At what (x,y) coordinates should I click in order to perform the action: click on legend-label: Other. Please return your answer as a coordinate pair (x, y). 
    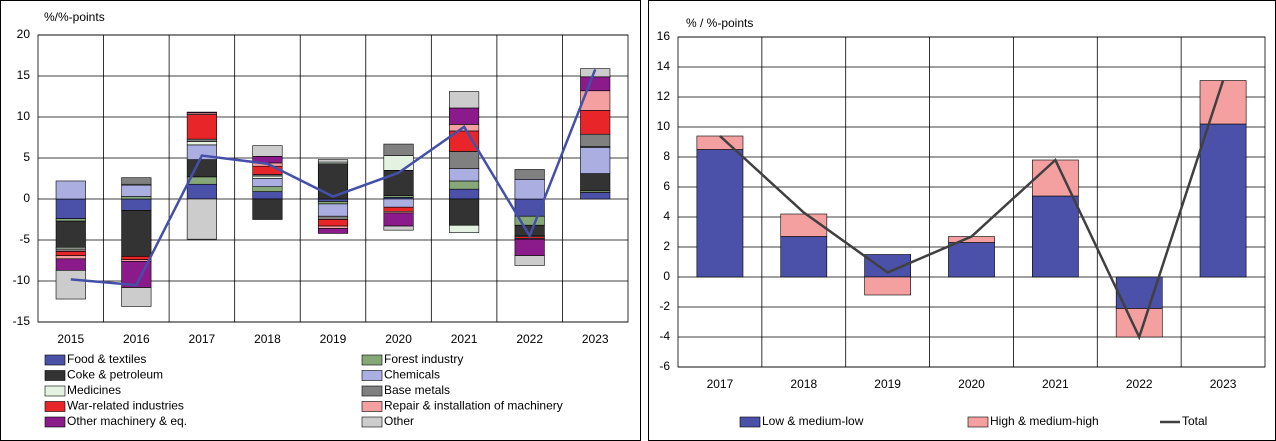
    Looking at the image, I should click on (399, 421).